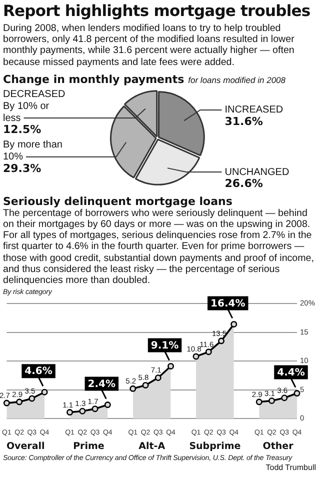  Describe the element at coordinates (215, 446) in the screenshot. I see `text: Subprime` at that location.